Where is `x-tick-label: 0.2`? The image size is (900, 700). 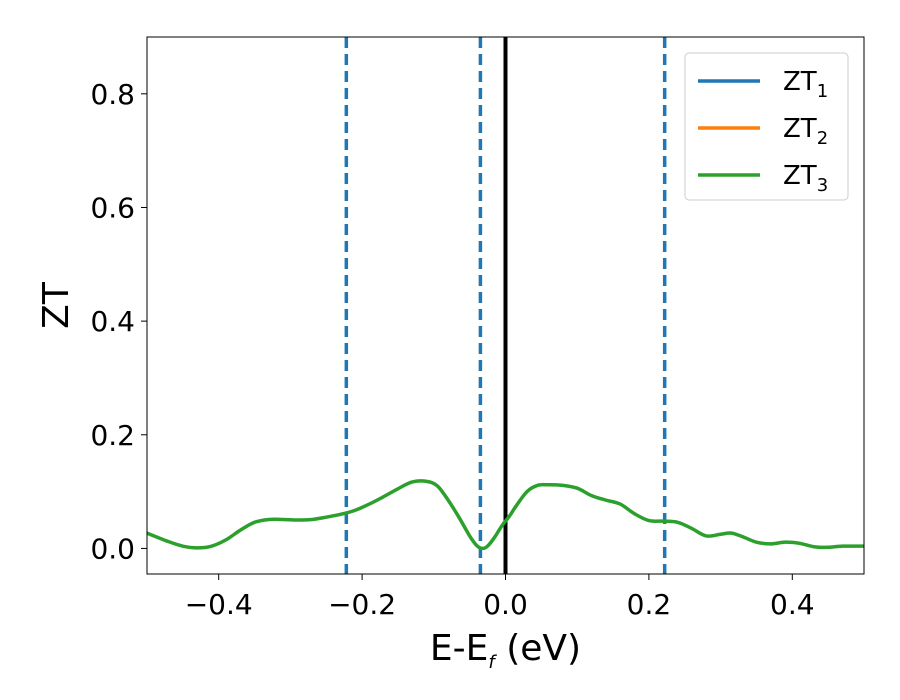 x-tick-label: 0.2 is located at coordinates (649, 604).